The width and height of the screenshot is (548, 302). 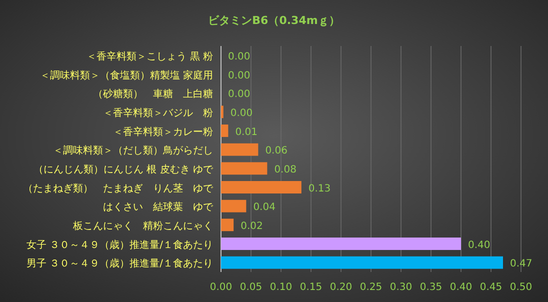 What do you see at coordinates (401, 287) in the screenshot?
I see `x-tick-label: 0.30` at bounding box center [401, 287].